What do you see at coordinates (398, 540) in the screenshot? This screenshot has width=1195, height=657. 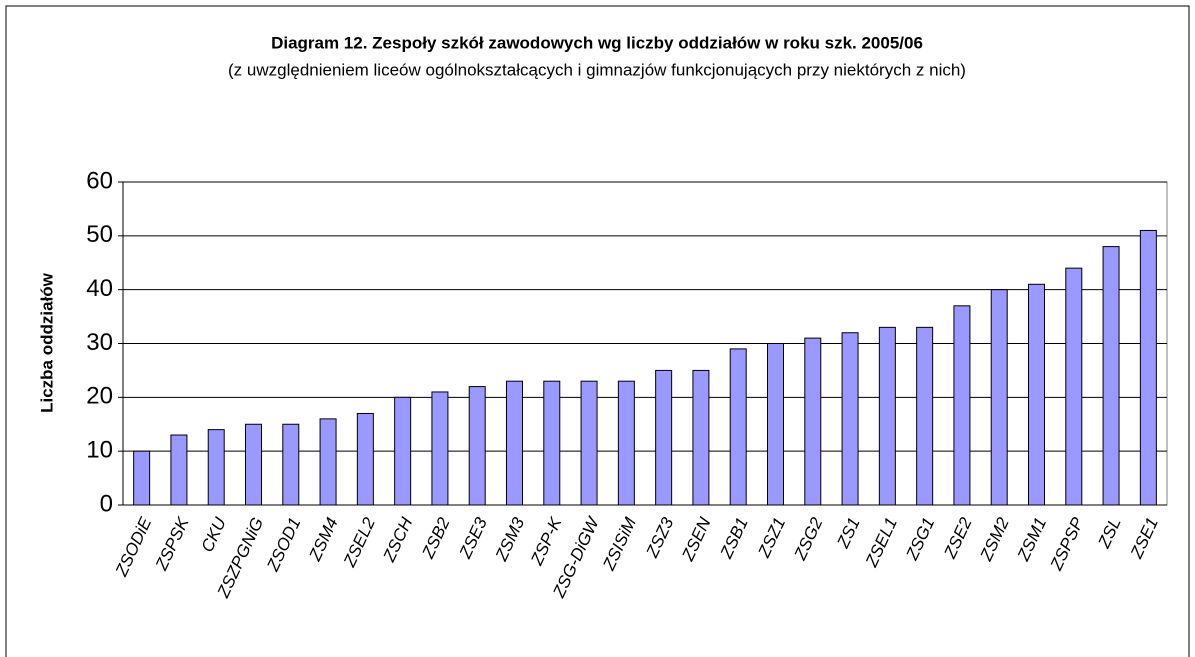 I see `x-tick-label: ZSCH` at bounding box center [398, 540].